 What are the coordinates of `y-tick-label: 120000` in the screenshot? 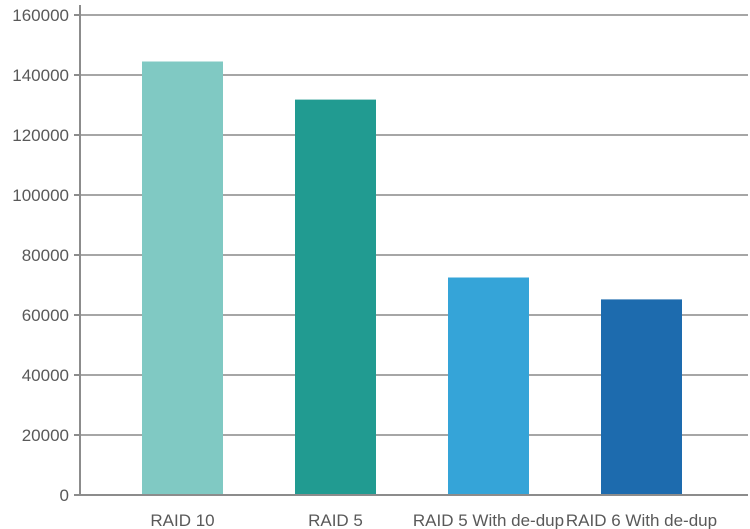 It's located at (40, 135).